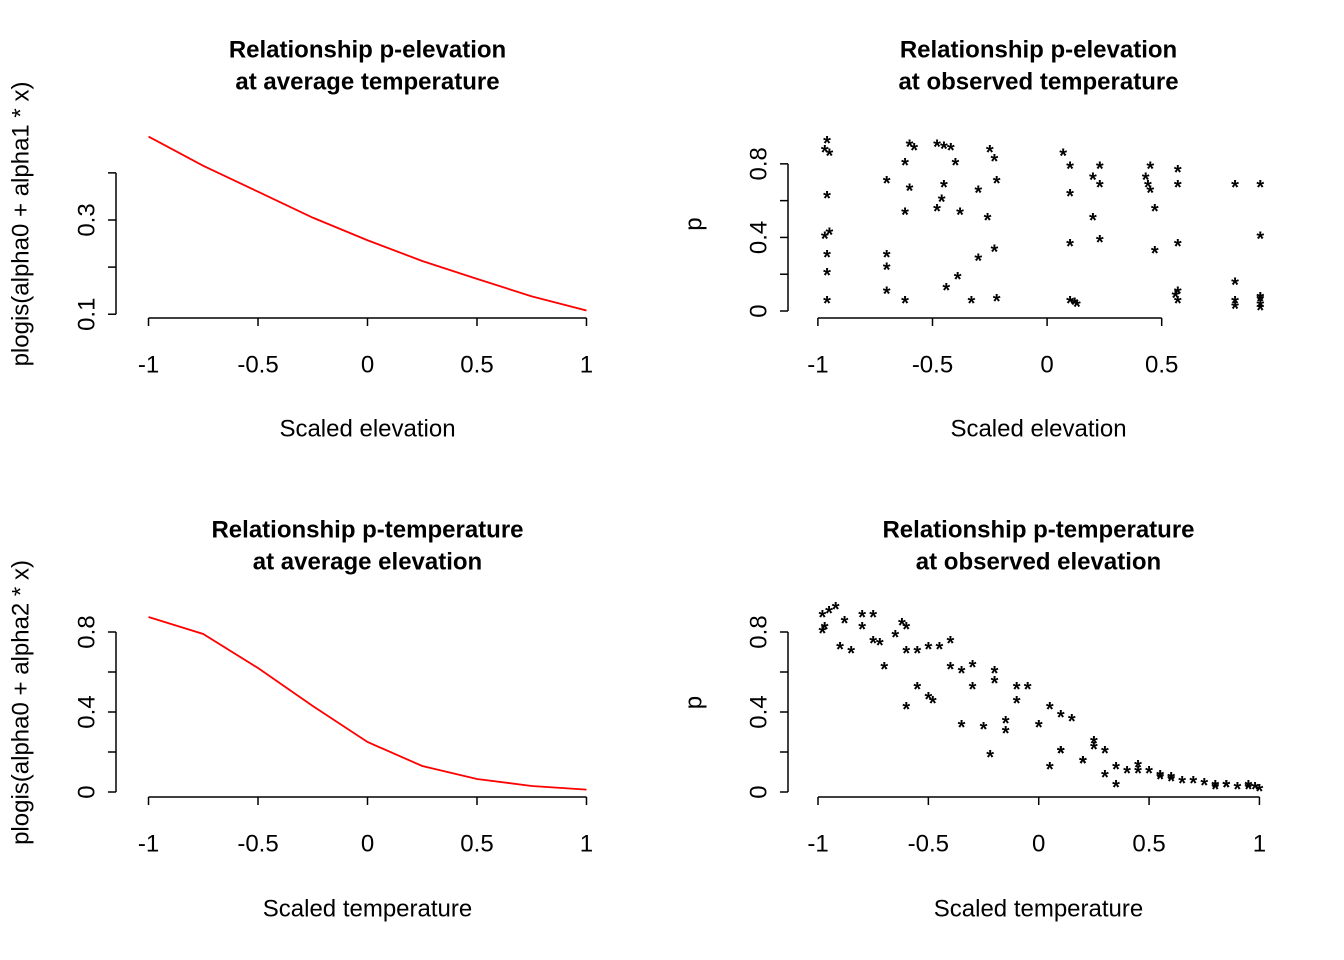  Describe the element at coordinates (86, 314) in the screenshot. I see `y-tick-label: 0.1` at that location.